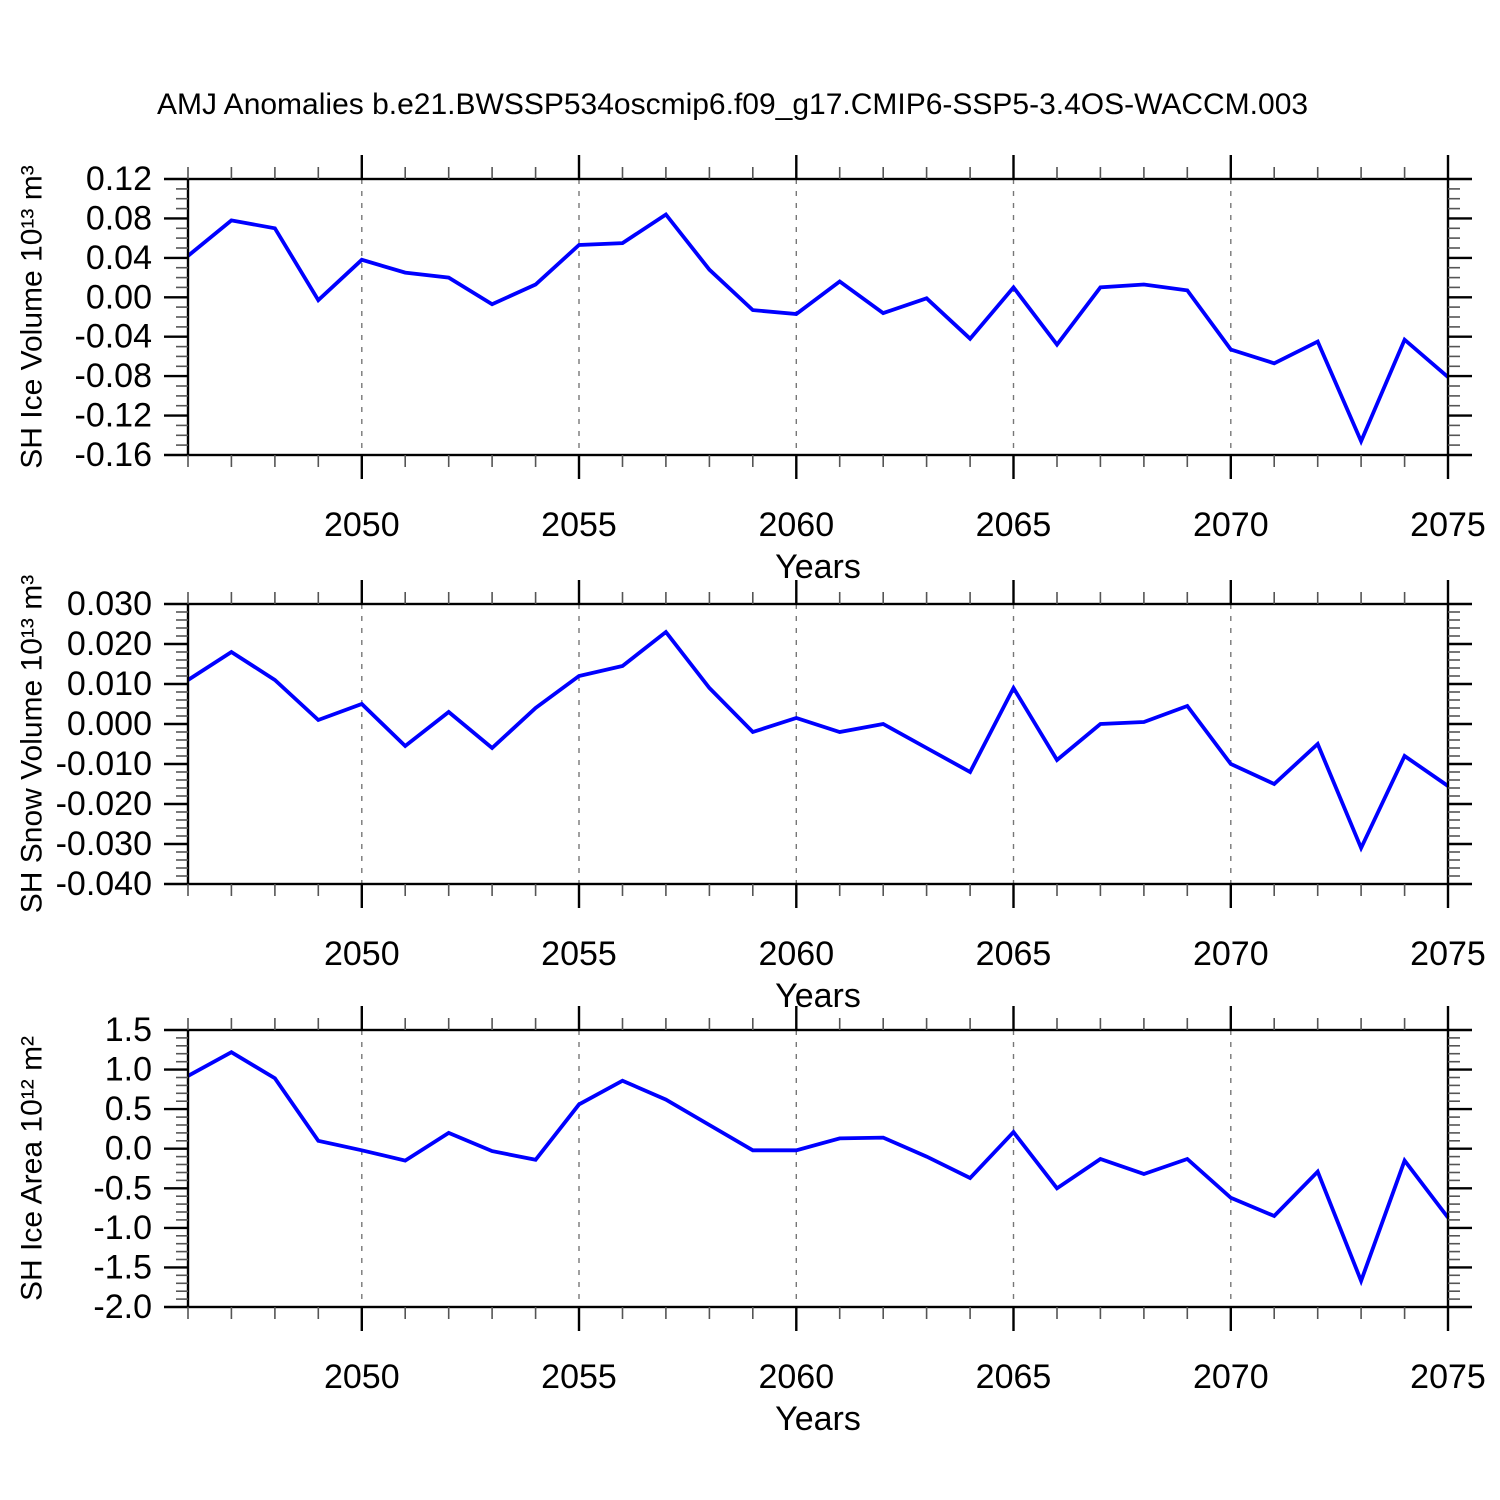 Image resolution: width=1500 pixels, height=1500 pixels. What do you see at coordinates (109, 684) in the screenshot?
I see `y-tick-label: 0.010` at bounding box center [109, 684].